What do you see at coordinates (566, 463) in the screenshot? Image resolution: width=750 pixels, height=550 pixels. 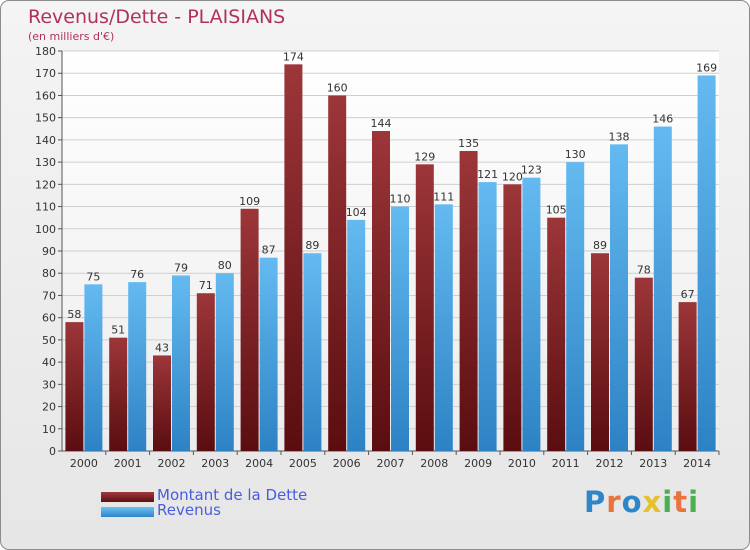 I see `x-tick-label: 2011` at bounding box center [566, 463].